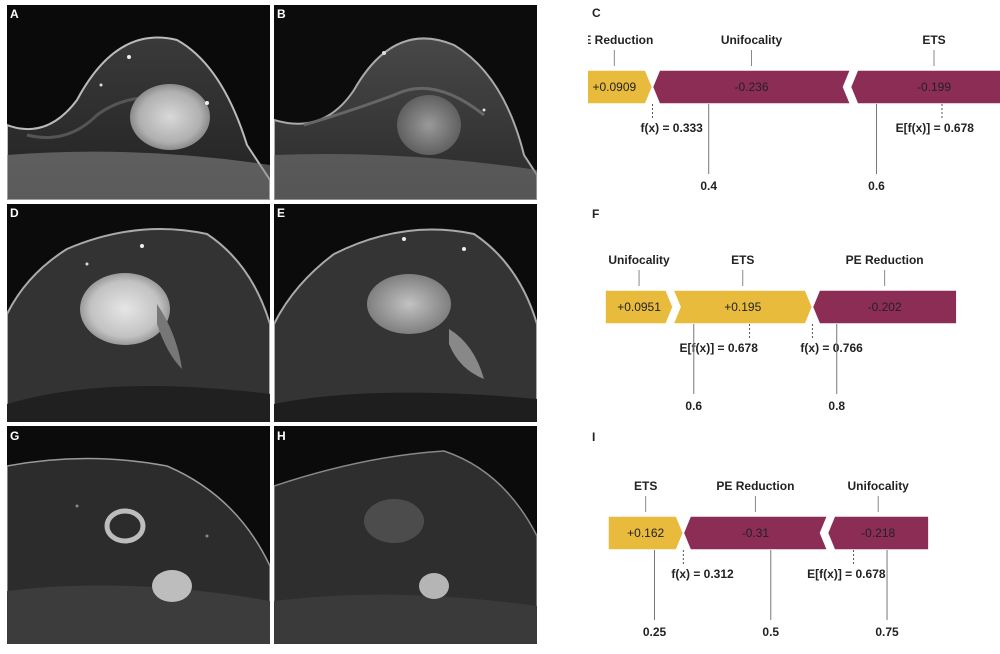 The image size is (1000, 654). I want to click on force-bar-ets-value-label: +0.162, so click(645, 533).